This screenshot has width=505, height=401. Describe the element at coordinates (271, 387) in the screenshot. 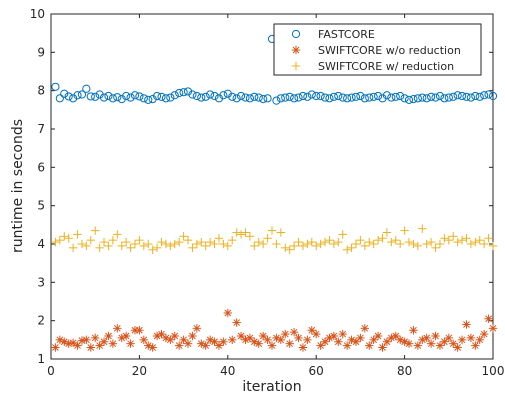

I see `x-axis-label: iteration` at that location.